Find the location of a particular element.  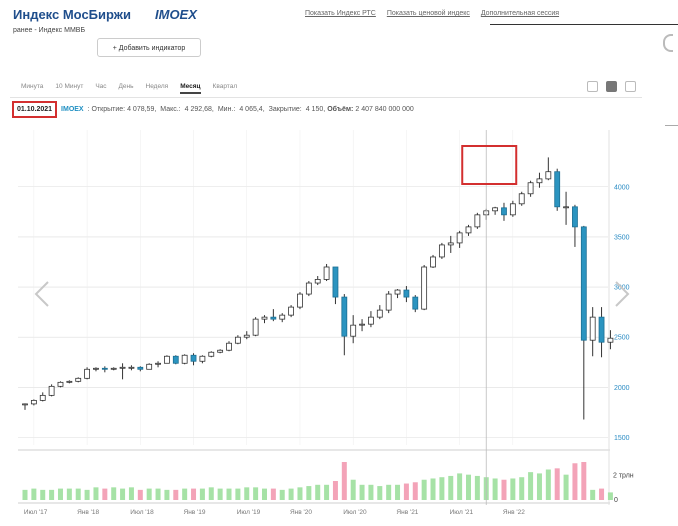

y-tick-label: 2500 is located at coordinates (622, 338).